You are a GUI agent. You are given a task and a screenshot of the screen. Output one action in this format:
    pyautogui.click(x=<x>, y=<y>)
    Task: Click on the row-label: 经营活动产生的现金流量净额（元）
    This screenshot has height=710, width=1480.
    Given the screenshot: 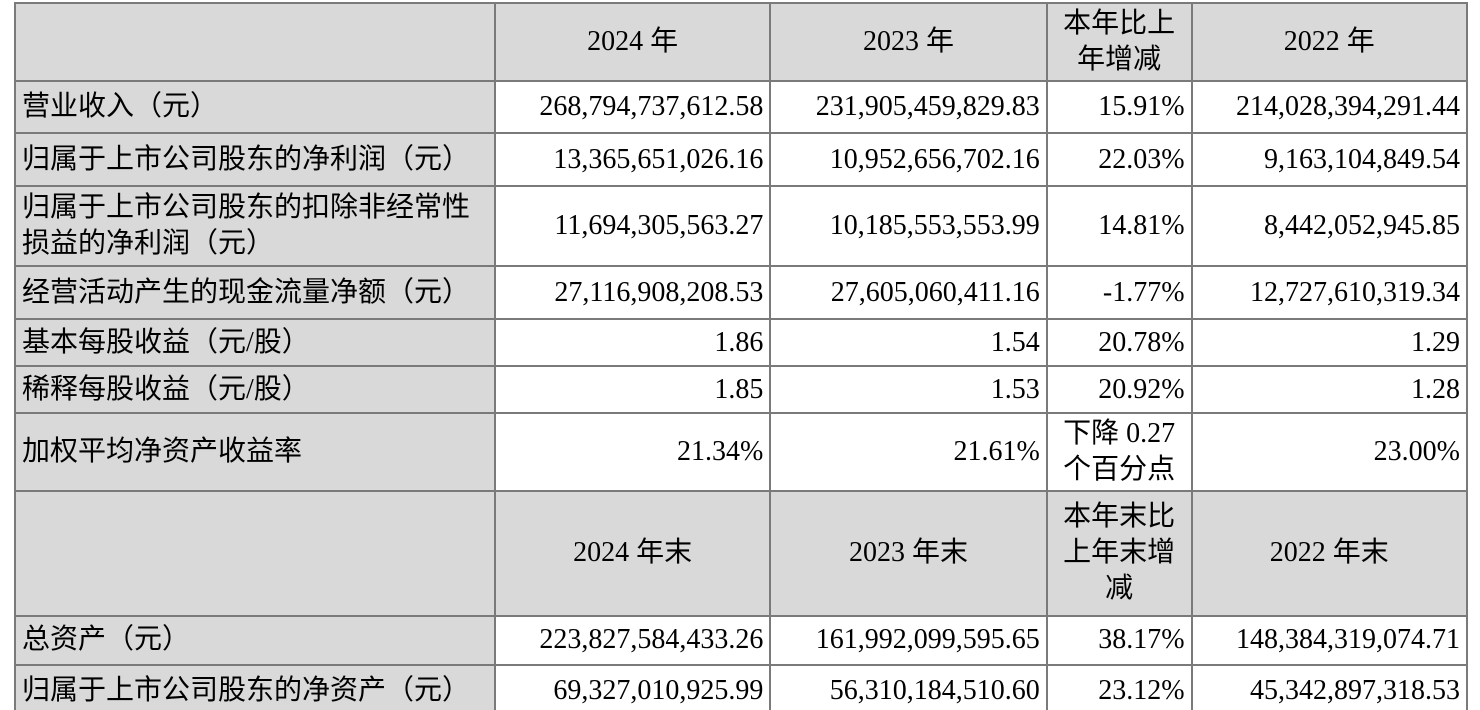 What is the action you would take?
    pyautogui.click(x=255, y=292)
    